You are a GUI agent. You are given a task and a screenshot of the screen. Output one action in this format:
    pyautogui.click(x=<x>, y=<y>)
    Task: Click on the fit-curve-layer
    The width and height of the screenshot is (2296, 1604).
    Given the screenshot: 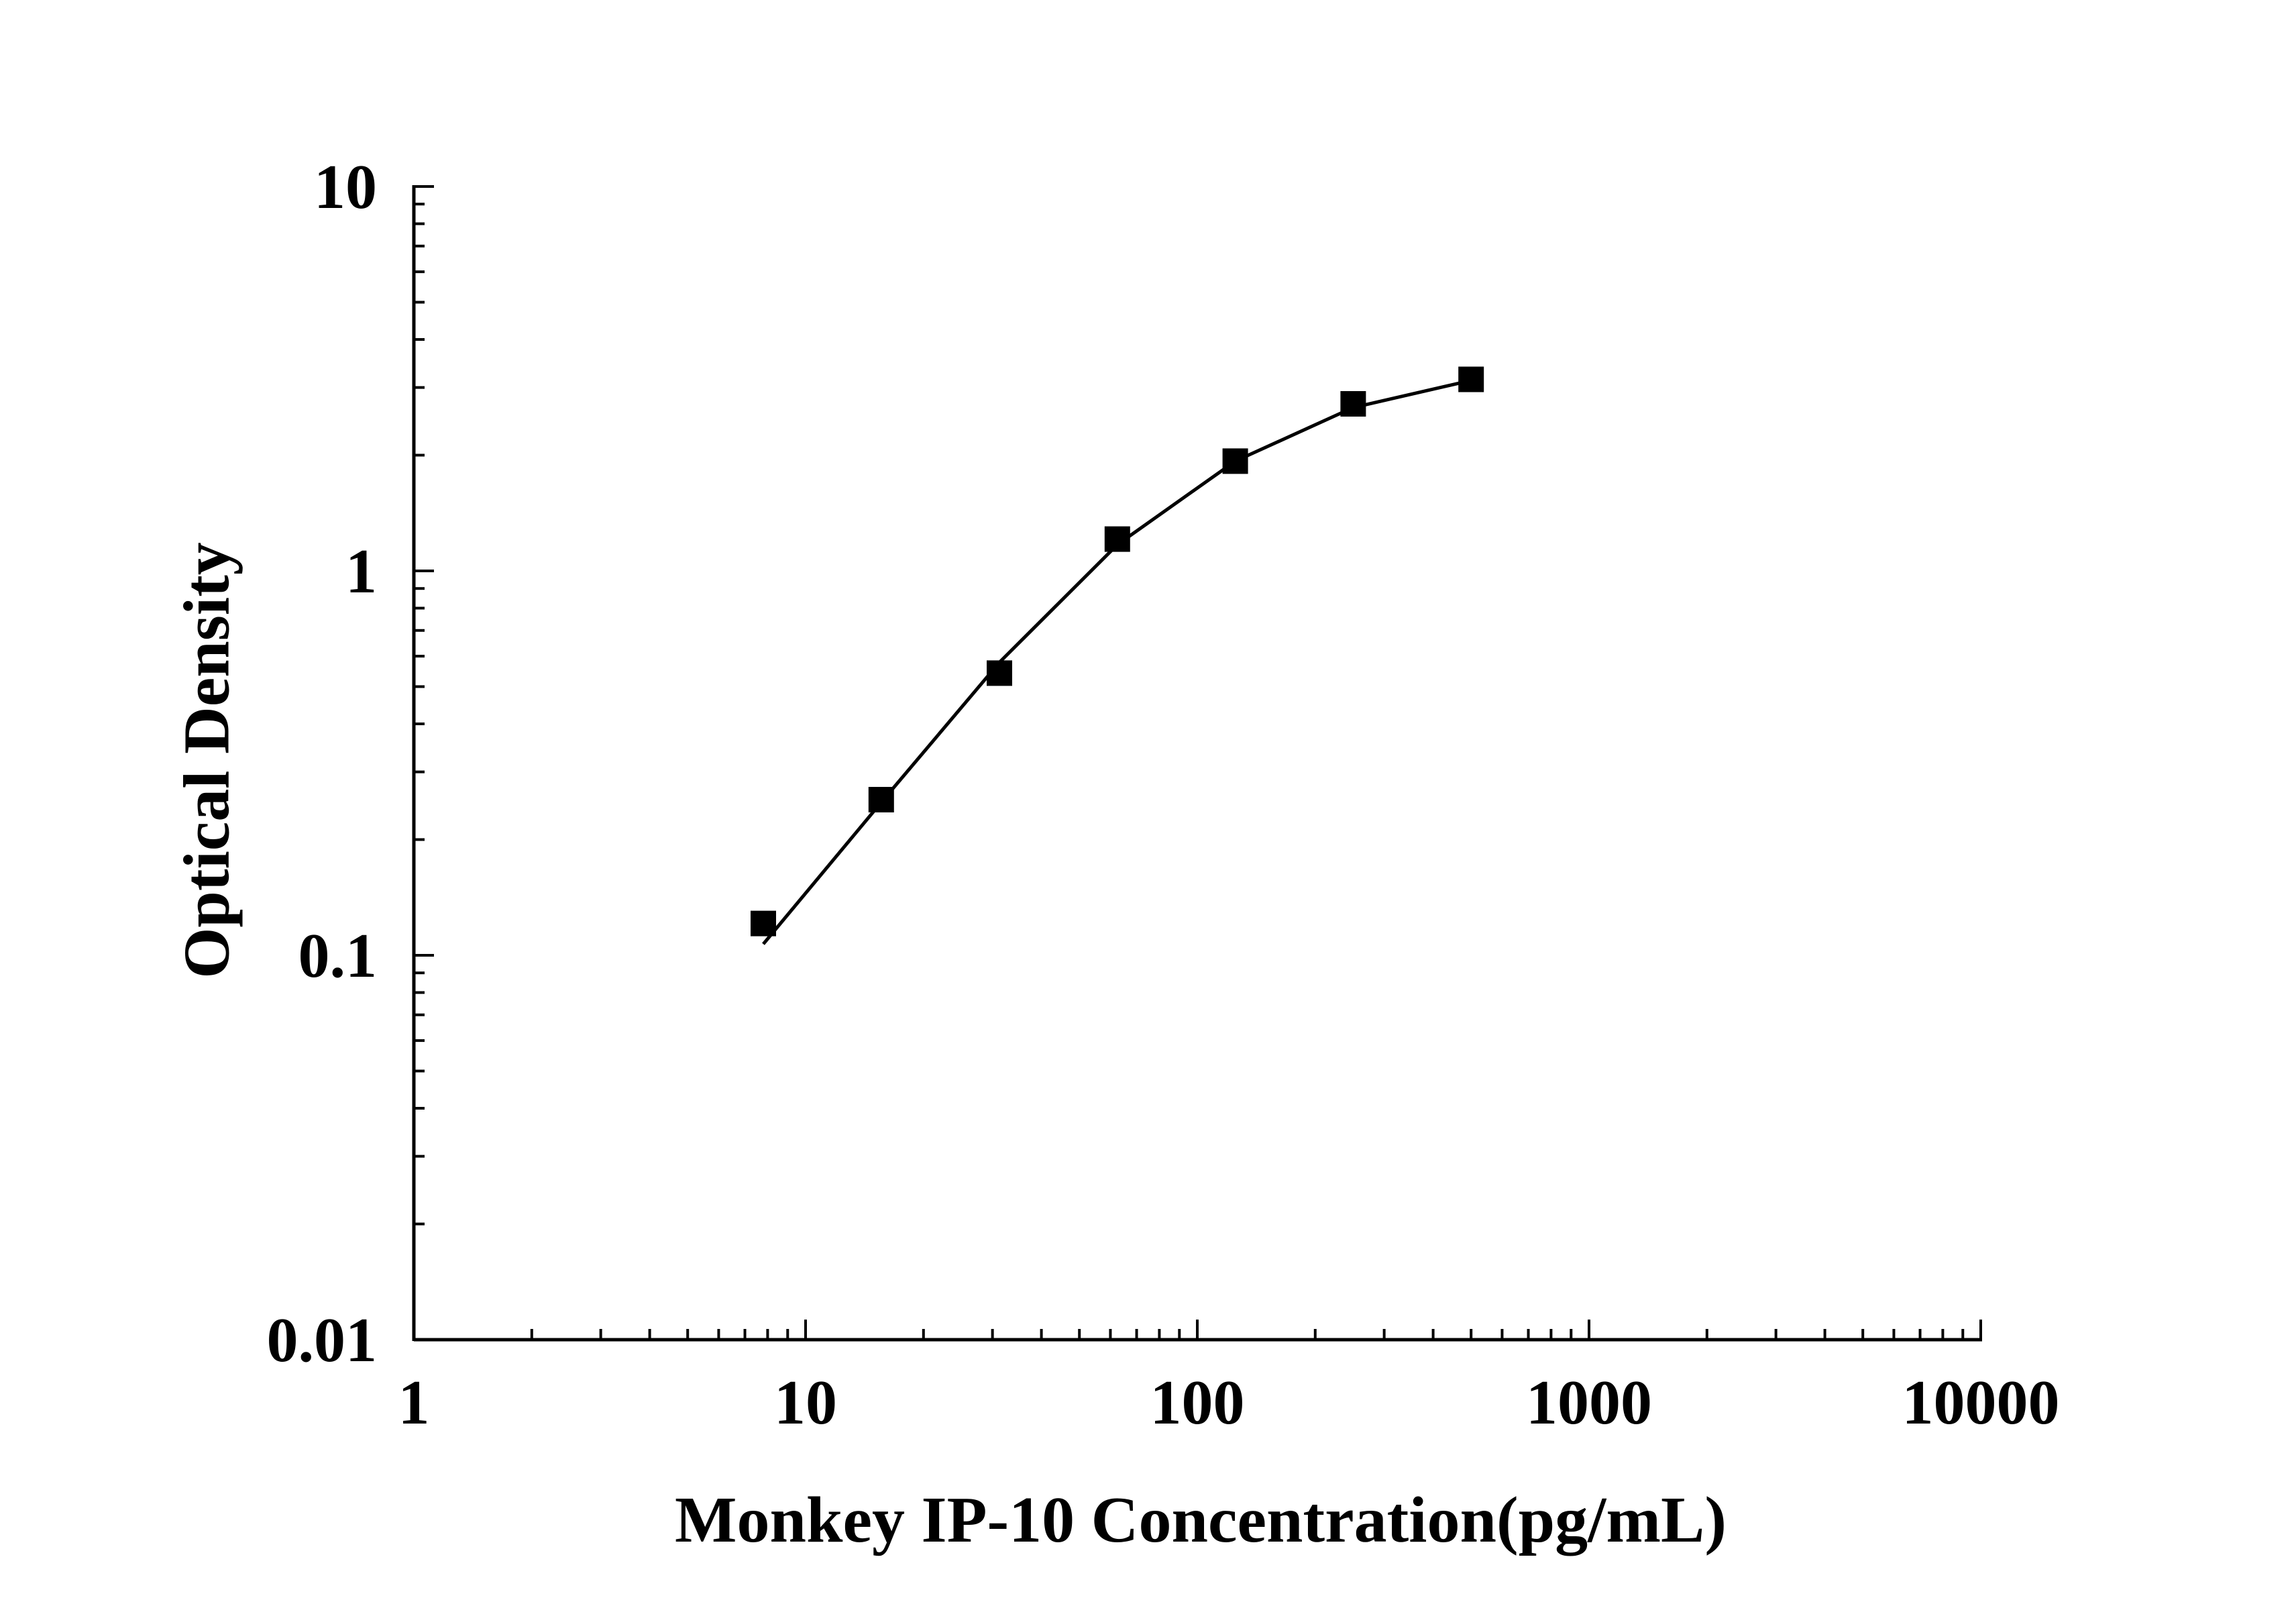 What is the action you would take?
    pyautogui.click(x=1117, y=661)
    